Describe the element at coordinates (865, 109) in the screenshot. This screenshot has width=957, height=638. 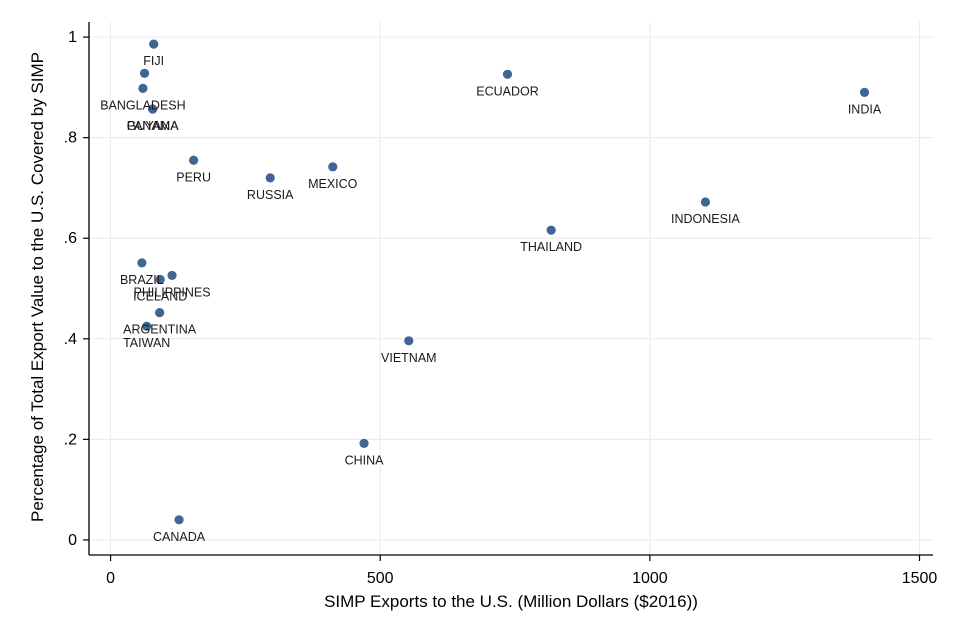
I see `point-label: INDIA` at that location.